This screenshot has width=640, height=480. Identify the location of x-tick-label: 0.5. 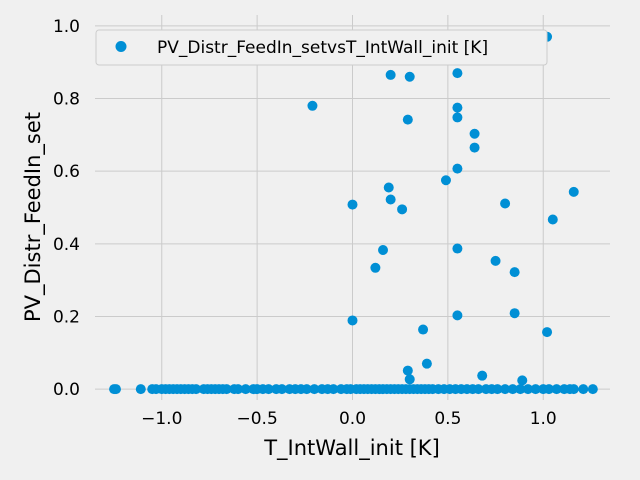
(447, 419).